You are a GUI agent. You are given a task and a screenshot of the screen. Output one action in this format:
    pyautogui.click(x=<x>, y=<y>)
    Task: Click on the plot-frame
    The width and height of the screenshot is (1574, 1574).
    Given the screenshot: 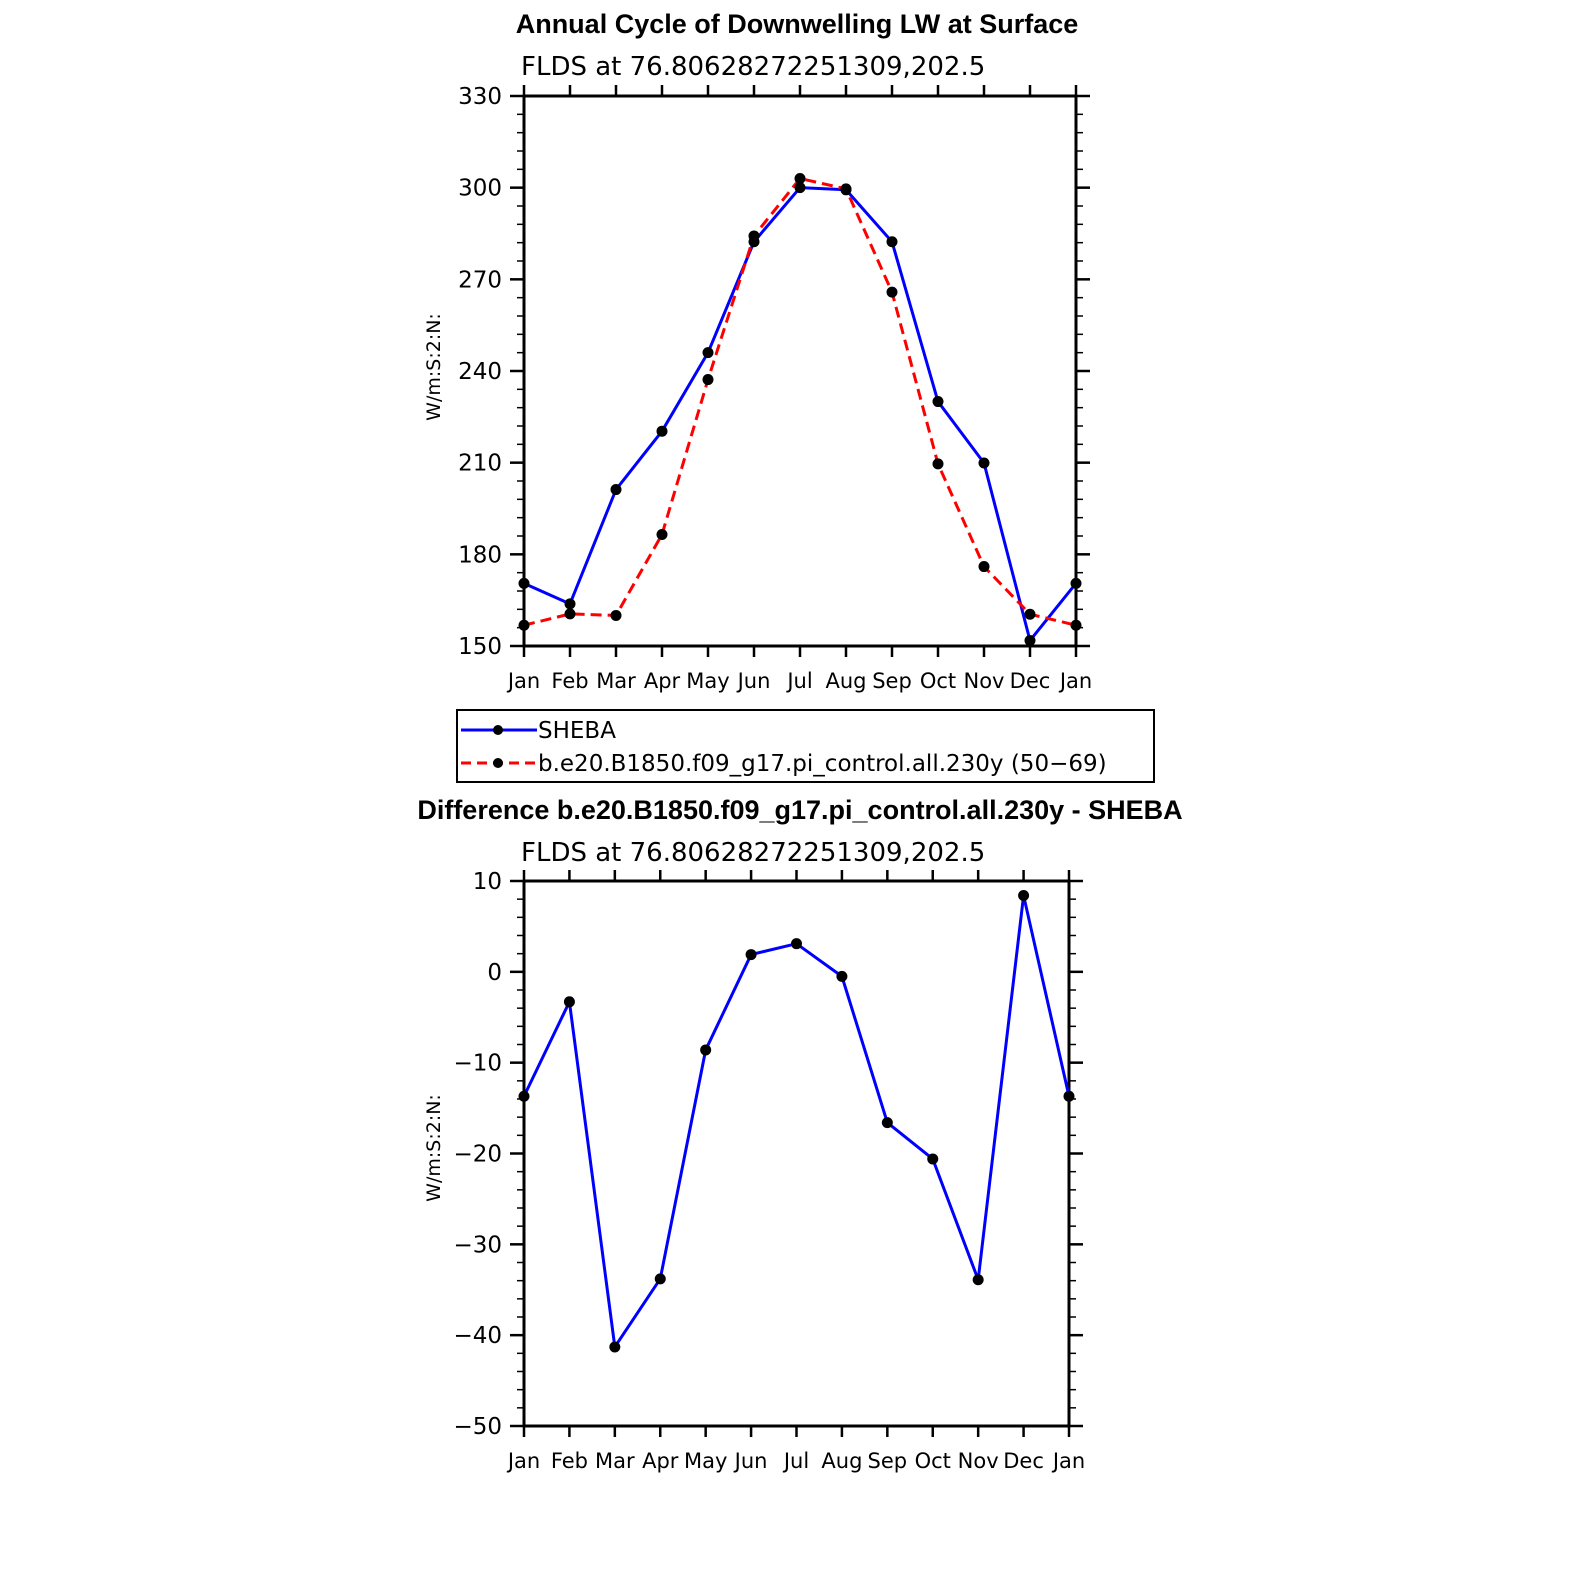 What is the action you would take?
    pyautogui.click(x=796, y=1153)
    